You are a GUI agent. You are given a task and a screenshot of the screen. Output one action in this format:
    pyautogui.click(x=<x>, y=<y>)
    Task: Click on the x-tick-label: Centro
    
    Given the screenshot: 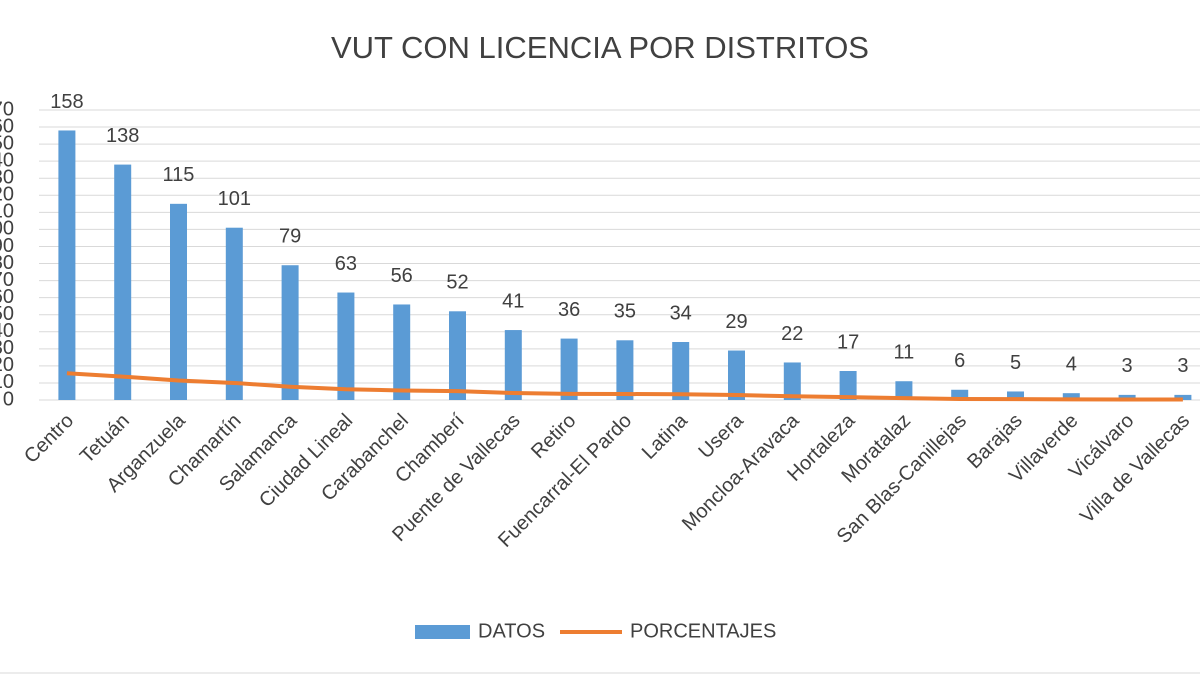 What is the action you would take?
    pyautogui.click(x=49, y=439)
    